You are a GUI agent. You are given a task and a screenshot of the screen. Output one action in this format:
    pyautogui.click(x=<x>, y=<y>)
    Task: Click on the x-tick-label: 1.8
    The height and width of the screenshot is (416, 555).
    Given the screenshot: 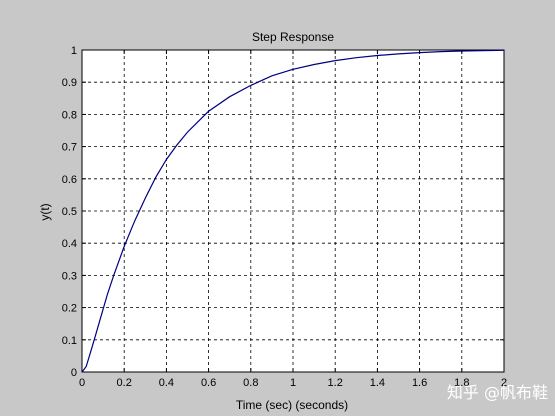 What is the action you would take?
    pyautogui.click(x=461, y=383)
    